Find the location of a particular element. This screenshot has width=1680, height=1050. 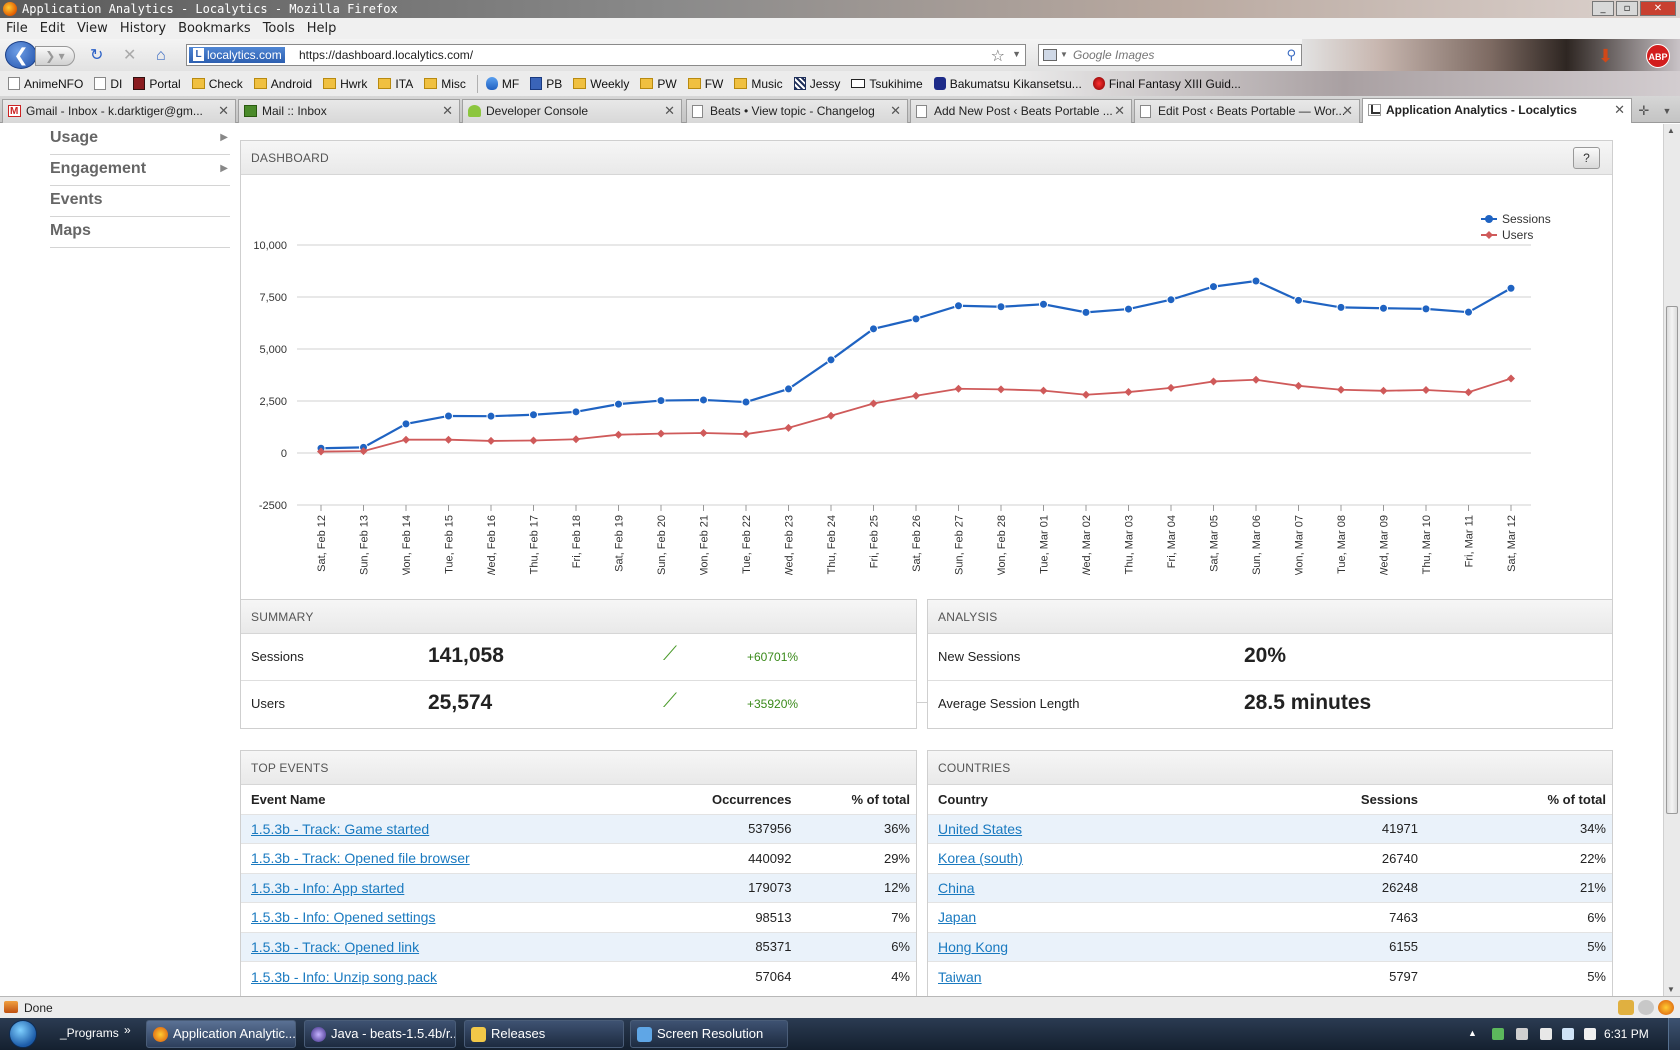

reload-icon: ↻ is located at coordinates (97, 55).